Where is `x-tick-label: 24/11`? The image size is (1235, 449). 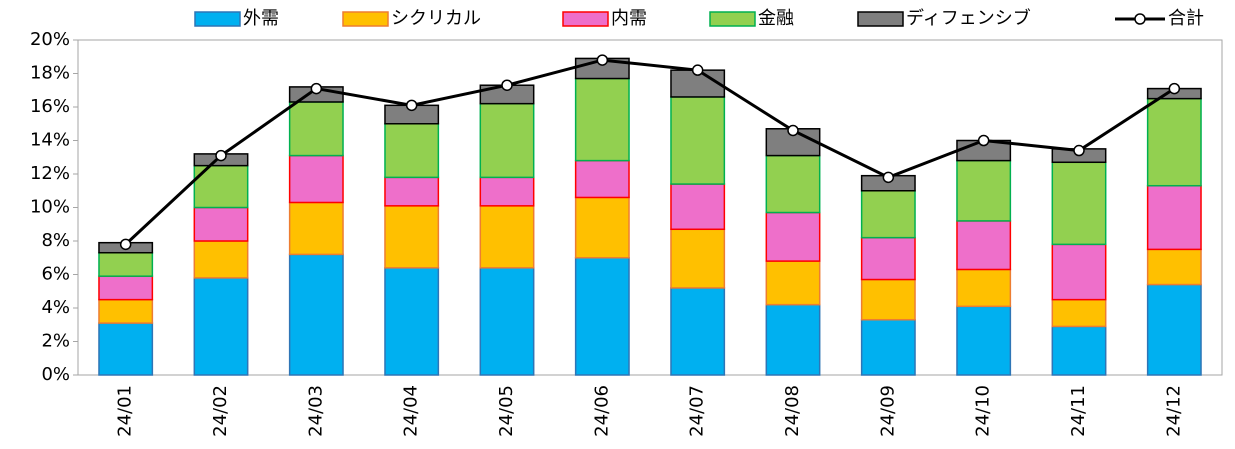
x-tick-label: 24/11 is located at coordinates (1078, 411).